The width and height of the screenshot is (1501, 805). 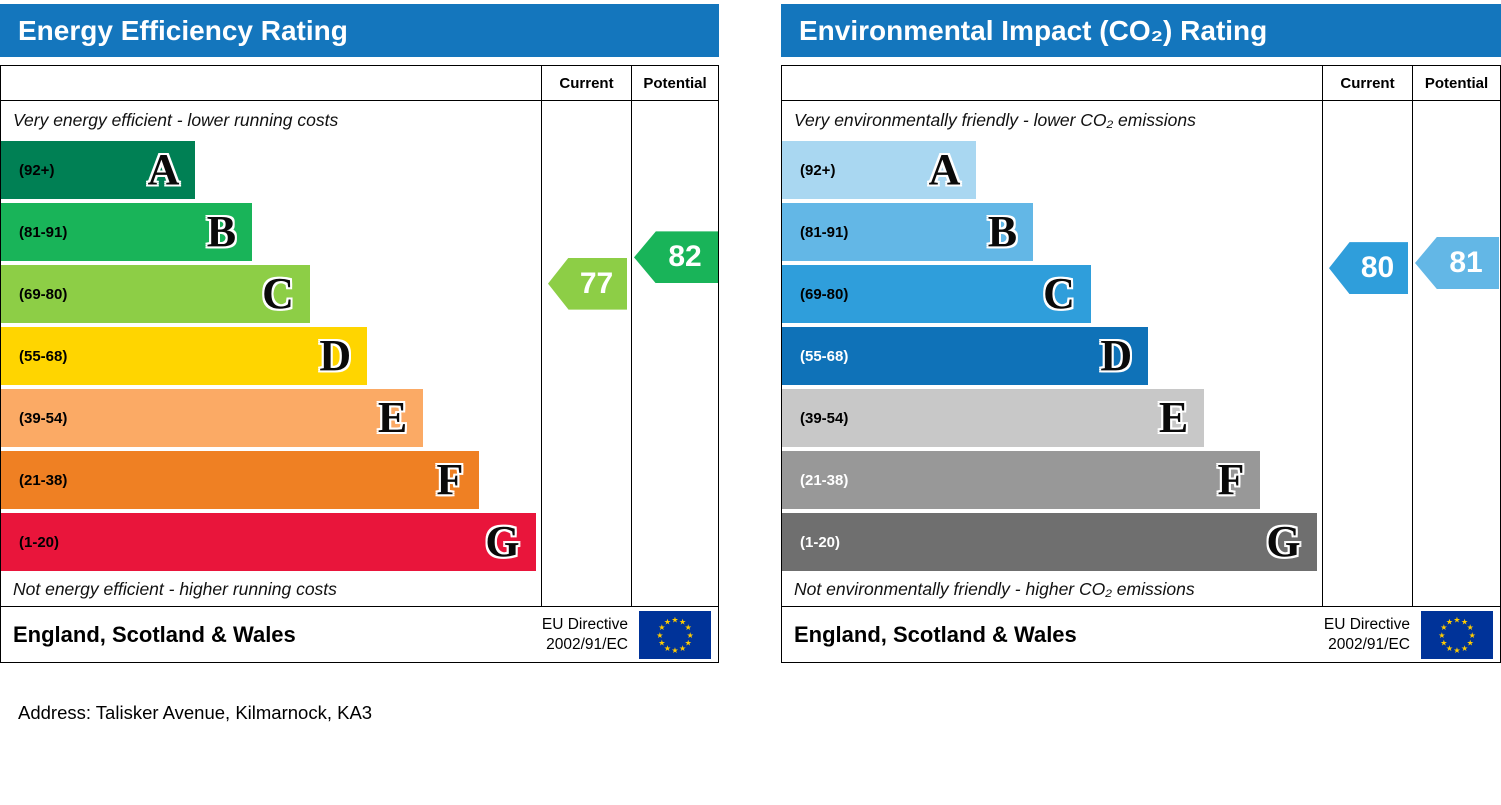 What do you see at coordinates (1283, 541) in the screenshot?
I see `band-letter: G` at bounding box center [1283, 541].